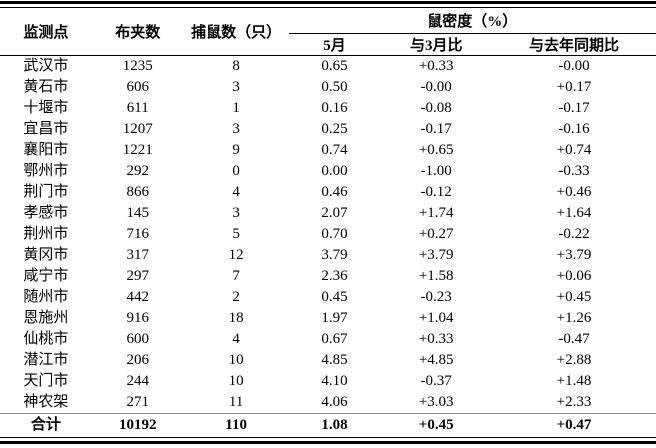  What do you see at coordinates (236, 276) in the screenshot?
I see `cell-caught: 7` at bounding box center [236, 276].